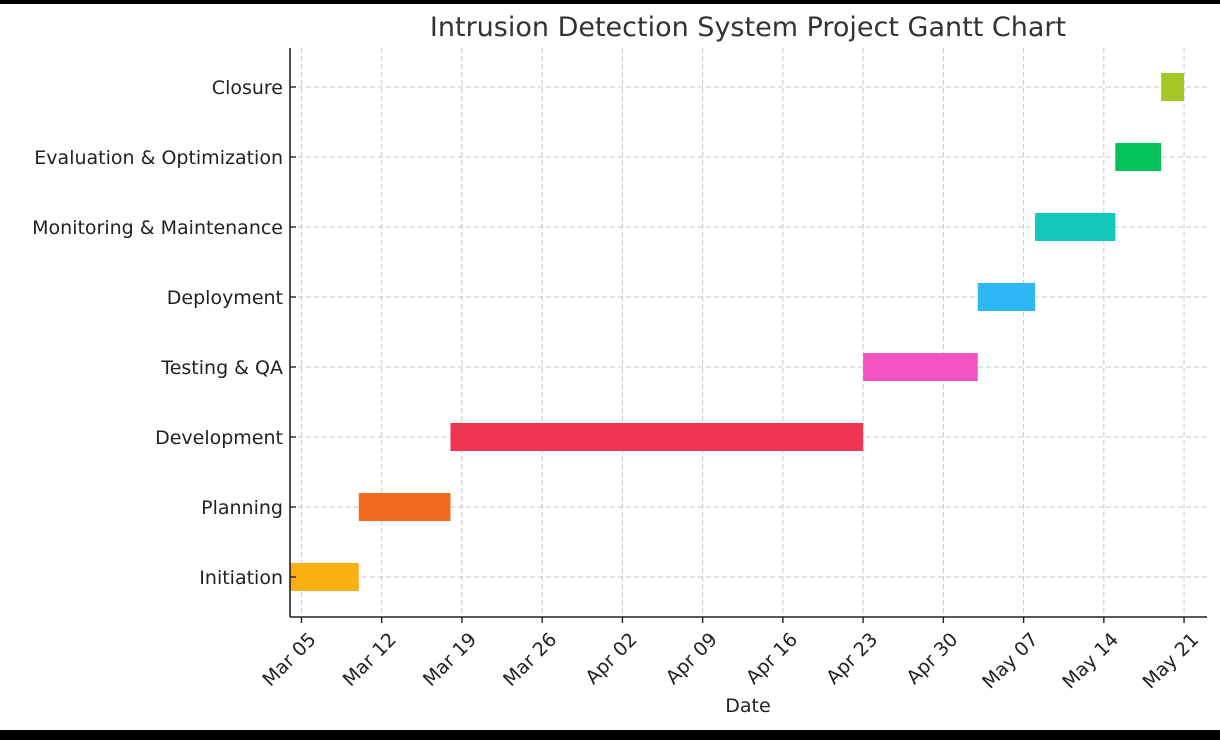 The height and width of the screenshot is (740, 1220). What do you see at coordinates (247, 88) in the screenshot?
I see `y-tick-label: Closure` at bounding box center [247, 88].